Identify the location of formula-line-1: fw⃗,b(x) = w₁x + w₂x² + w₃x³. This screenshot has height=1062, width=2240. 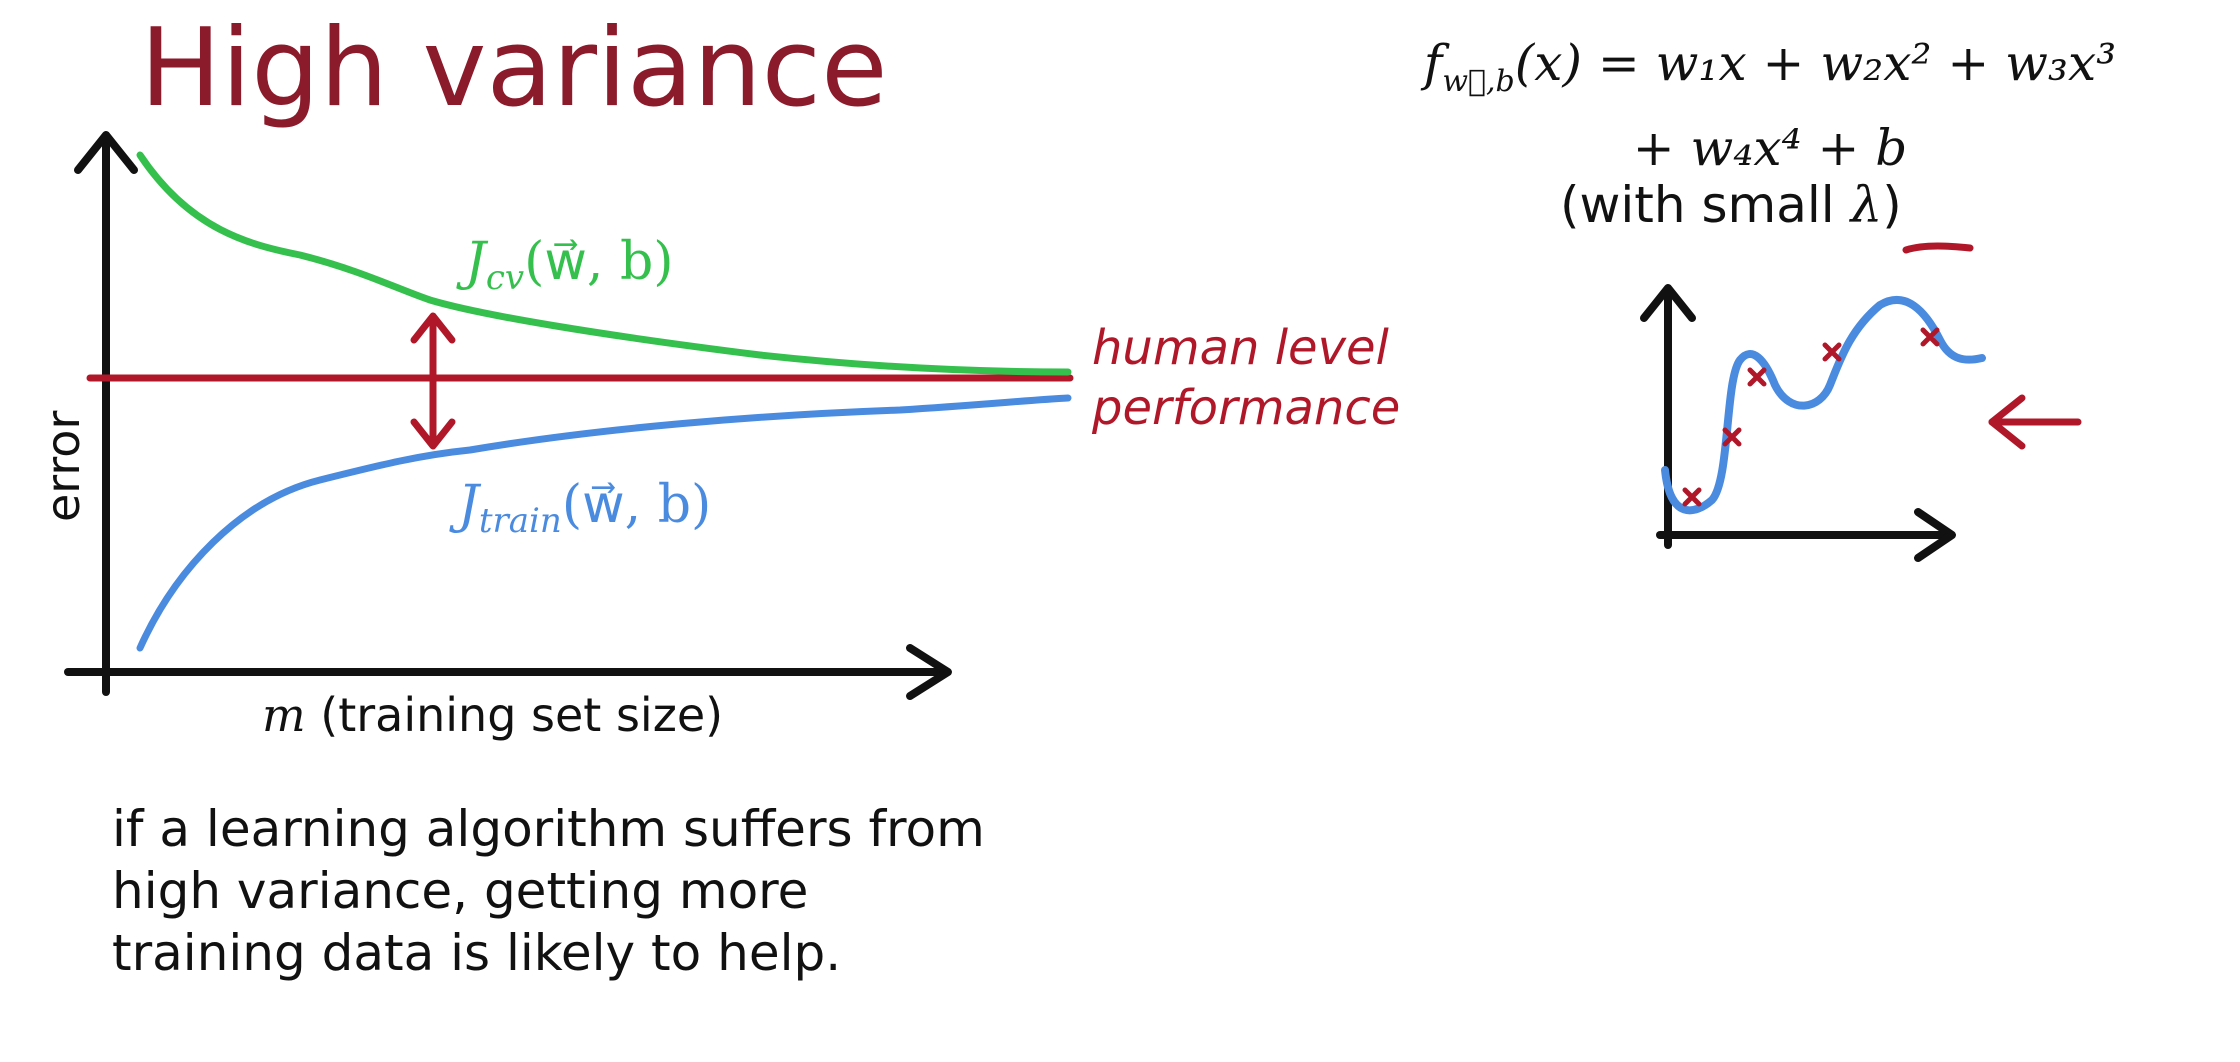
(1770, 72).